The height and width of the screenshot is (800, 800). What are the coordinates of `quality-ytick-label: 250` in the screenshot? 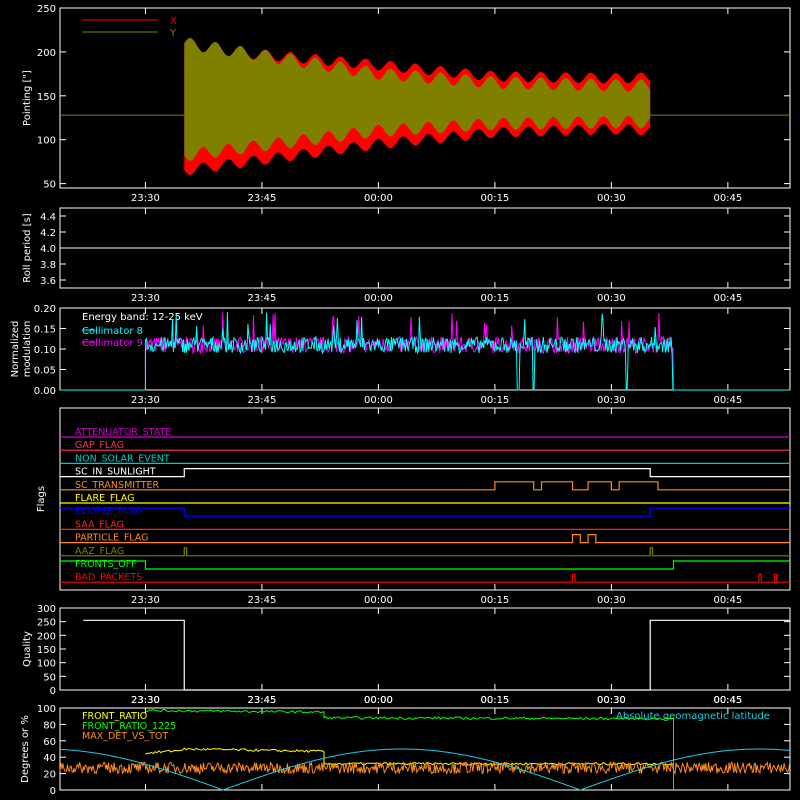 It's located at (46, 623).